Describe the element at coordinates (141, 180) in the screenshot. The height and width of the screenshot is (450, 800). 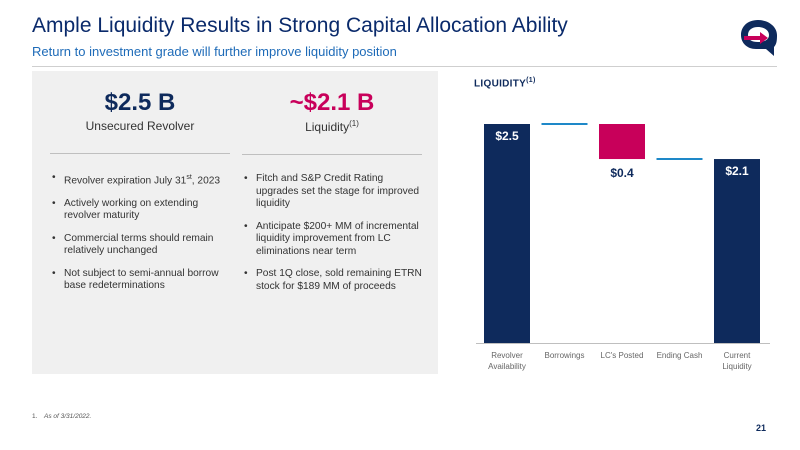
I see `bullet-item: Revolver expiration July 31st, 2023` at that location.